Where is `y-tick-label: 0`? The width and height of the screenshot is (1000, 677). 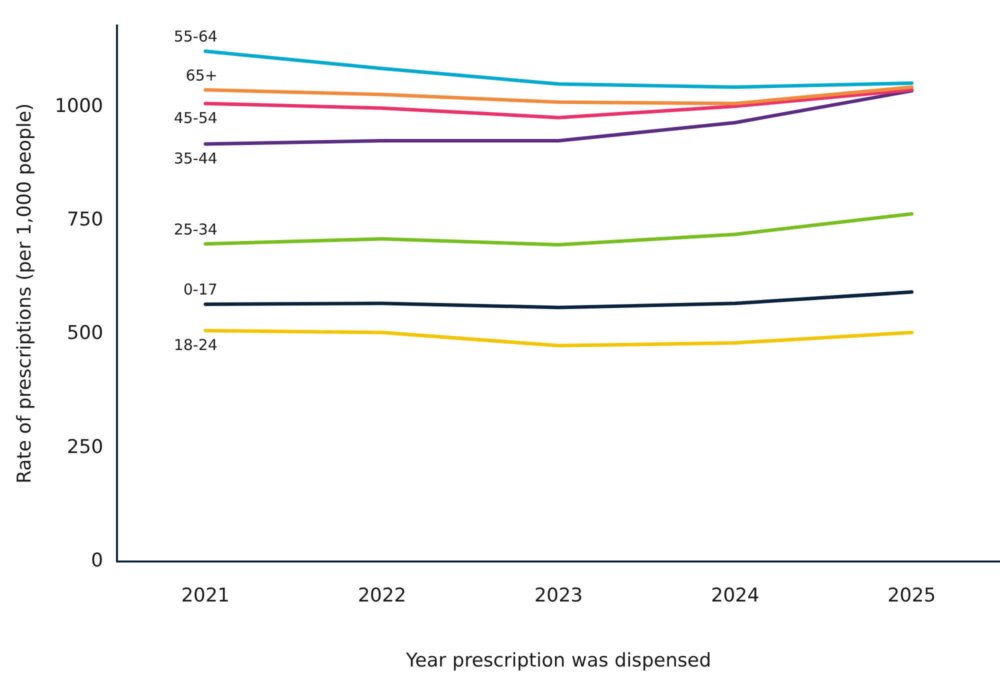 y-tick-label: 0 is located at coordinates (97, 560).